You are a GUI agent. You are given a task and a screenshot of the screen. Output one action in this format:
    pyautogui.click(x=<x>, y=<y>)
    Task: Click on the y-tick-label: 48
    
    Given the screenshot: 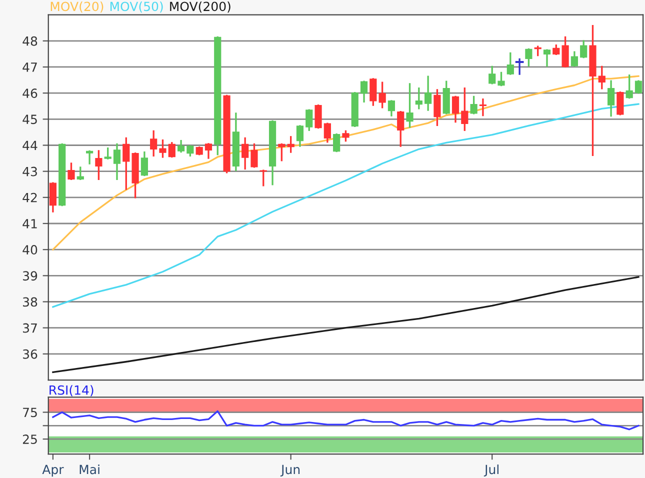 What is the action you would take?
    pyautogui.click(x=30, y=41)
    